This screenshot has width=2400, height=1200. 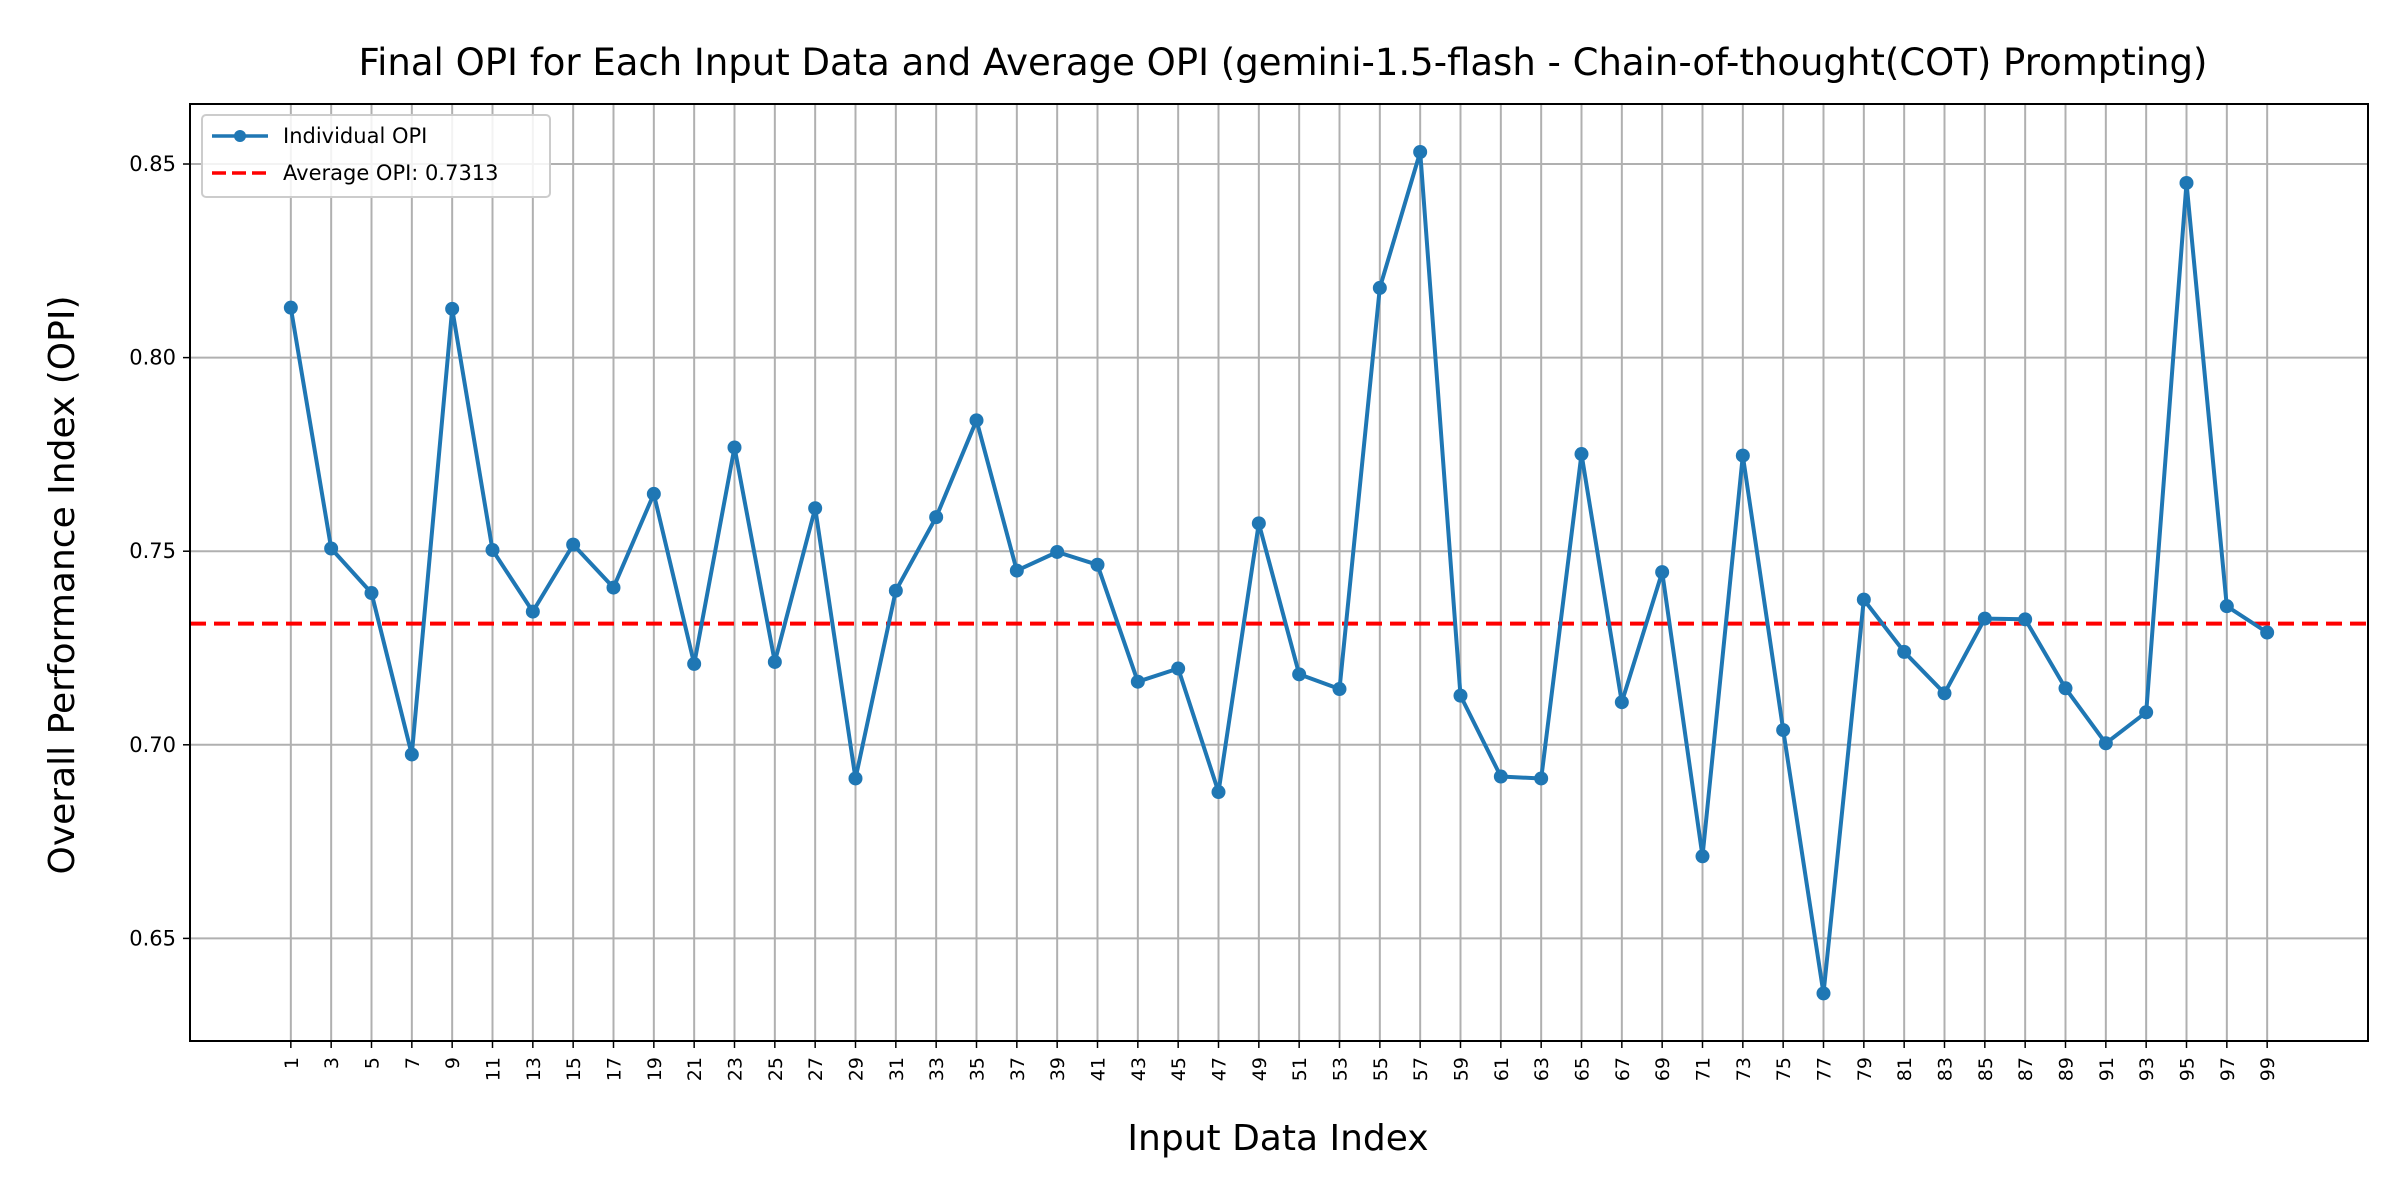 I want to click on x-tick-label: 23, so click(x=736, y=1069).